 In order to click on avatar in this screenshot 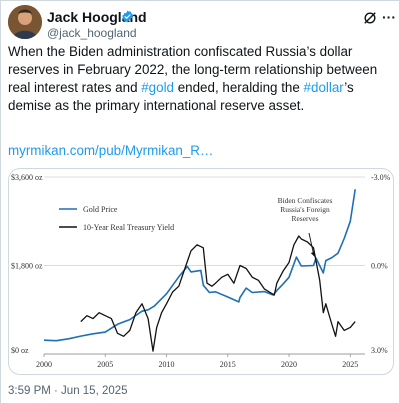, I will do `click(25, 22)`.